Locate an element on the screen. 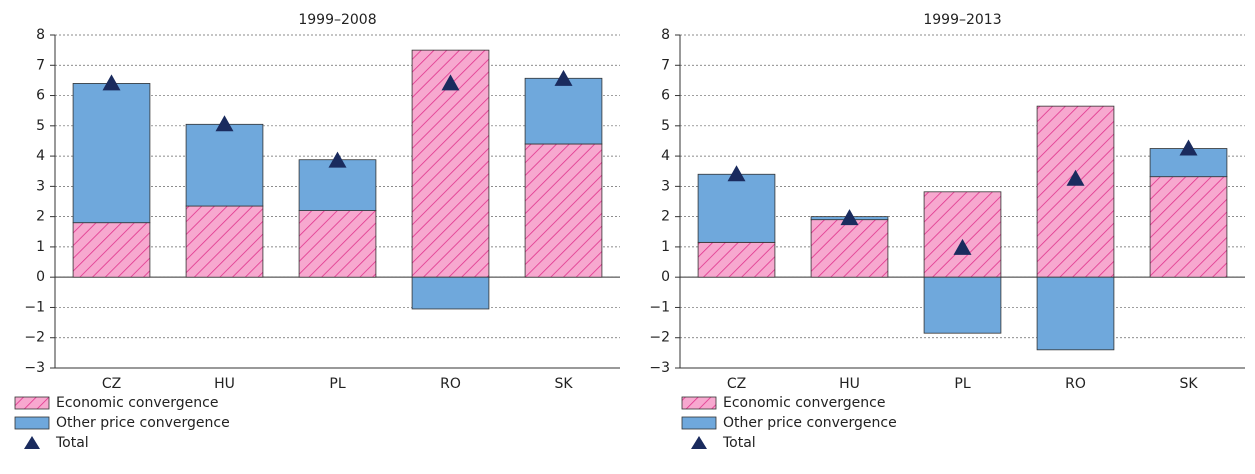  chart-title: 1999–2008 is located at coordinates (337, 20).